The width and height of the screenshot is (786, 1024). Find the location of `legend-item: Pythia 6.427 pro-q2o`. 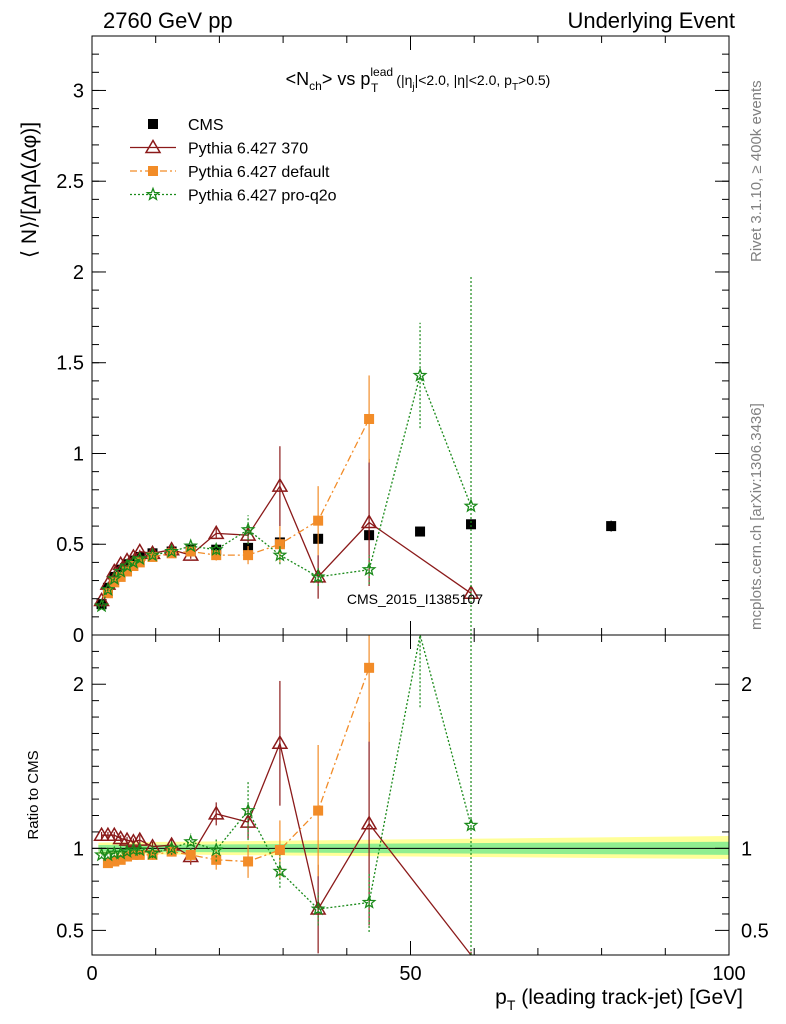

legend-item: Pythia 6.427 pro-q2o is located at coordinates (233, 195).